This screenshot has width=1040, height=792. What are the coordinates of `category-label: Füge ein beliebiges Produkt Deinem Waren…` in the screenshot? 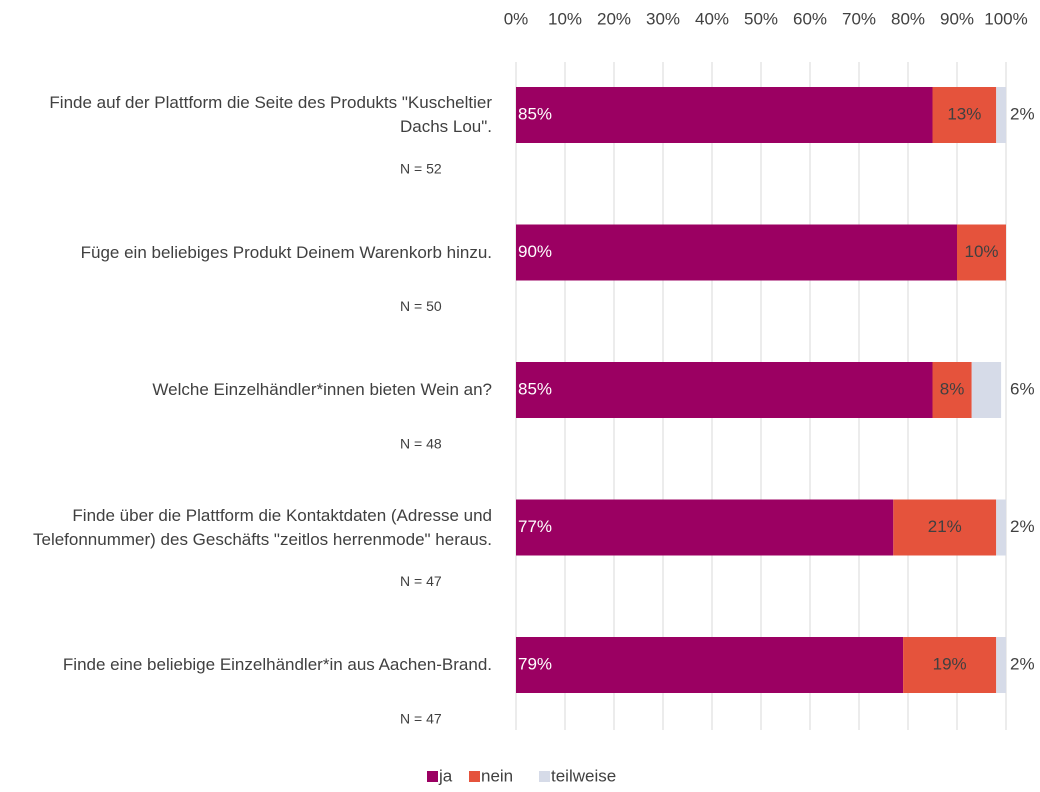 It's located at (286, 252).